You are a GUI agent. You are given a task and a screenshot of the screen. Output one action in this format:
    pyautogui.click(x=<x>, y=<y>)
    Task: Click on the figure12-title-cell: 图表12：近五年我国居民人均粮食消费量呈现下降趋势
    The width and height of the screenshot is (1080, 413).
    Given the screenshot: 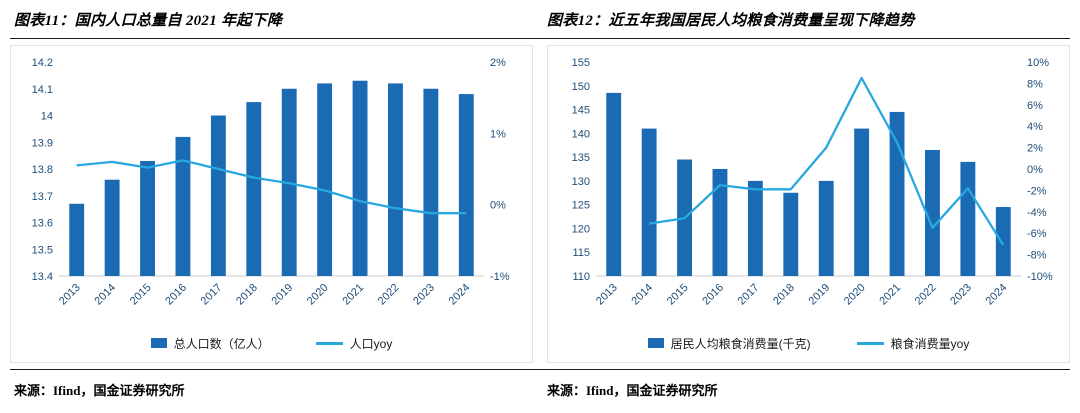 What is the action you would take?
    pyautogui.click(x=805, y=19)
    